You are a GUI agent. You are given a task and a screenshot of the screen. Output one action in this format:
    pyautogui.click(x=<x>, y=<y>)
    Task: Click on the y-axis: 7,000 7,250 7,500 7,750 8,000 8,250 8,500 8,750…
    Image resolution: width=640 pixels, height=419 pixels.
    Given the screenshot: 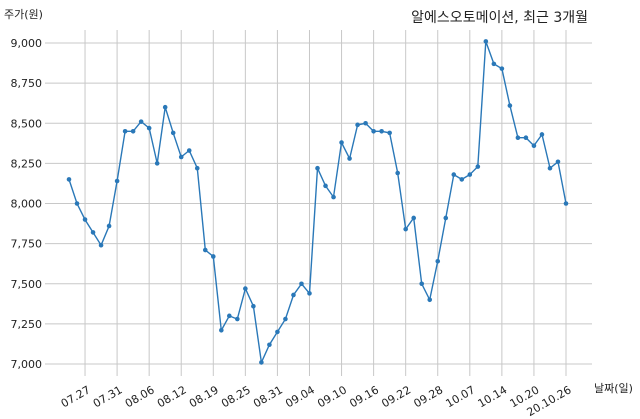 What is the action you would take?
    pyautogui.click(x=27, y=204)
    